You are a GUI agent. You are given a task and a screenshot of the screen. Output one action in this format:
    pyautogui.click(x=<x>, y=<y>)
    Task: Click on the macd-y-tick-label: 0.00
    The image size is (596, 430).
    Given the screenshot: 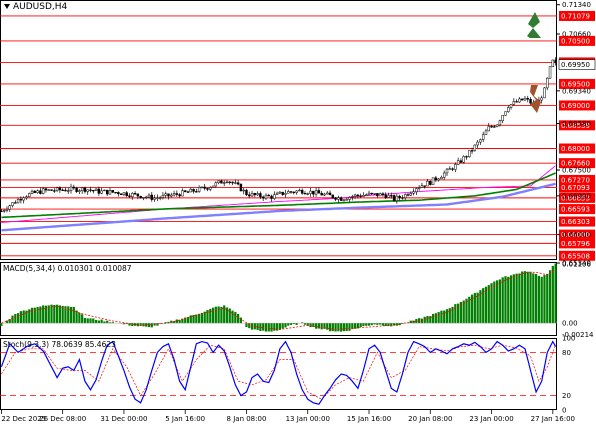 What is the action you would take?
    pyautogui.click(x=570, y=324)
    